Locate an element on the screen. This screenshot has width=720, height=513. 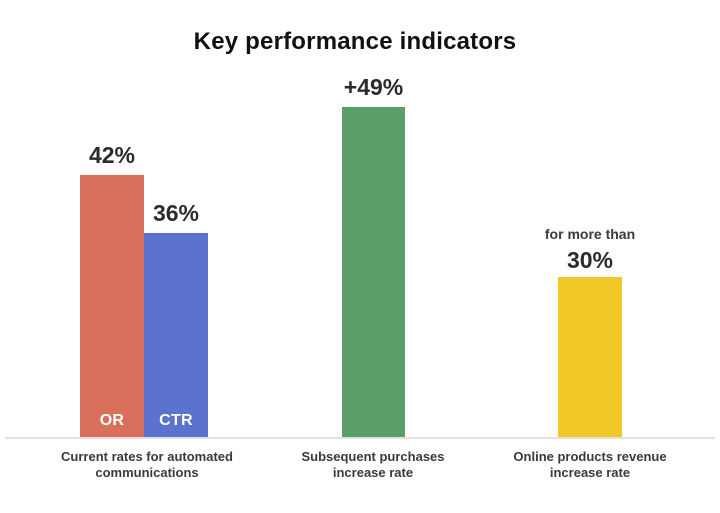
bar-series-label-or: OR is located at coordinates (112, 420).